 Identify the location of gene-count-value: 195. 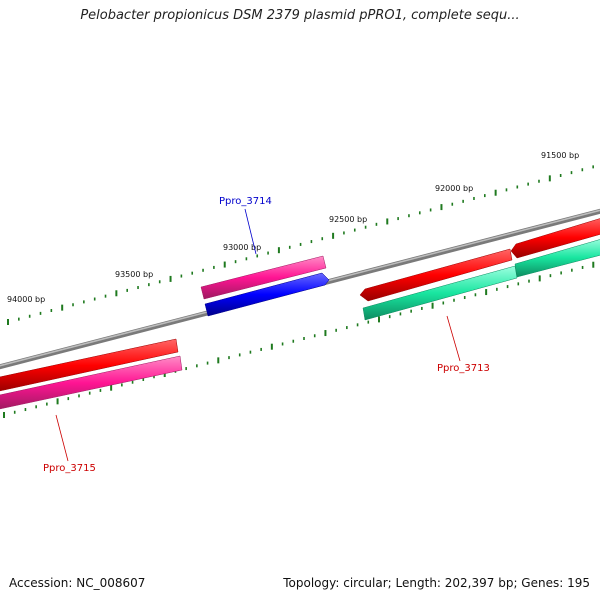
(578, 583).